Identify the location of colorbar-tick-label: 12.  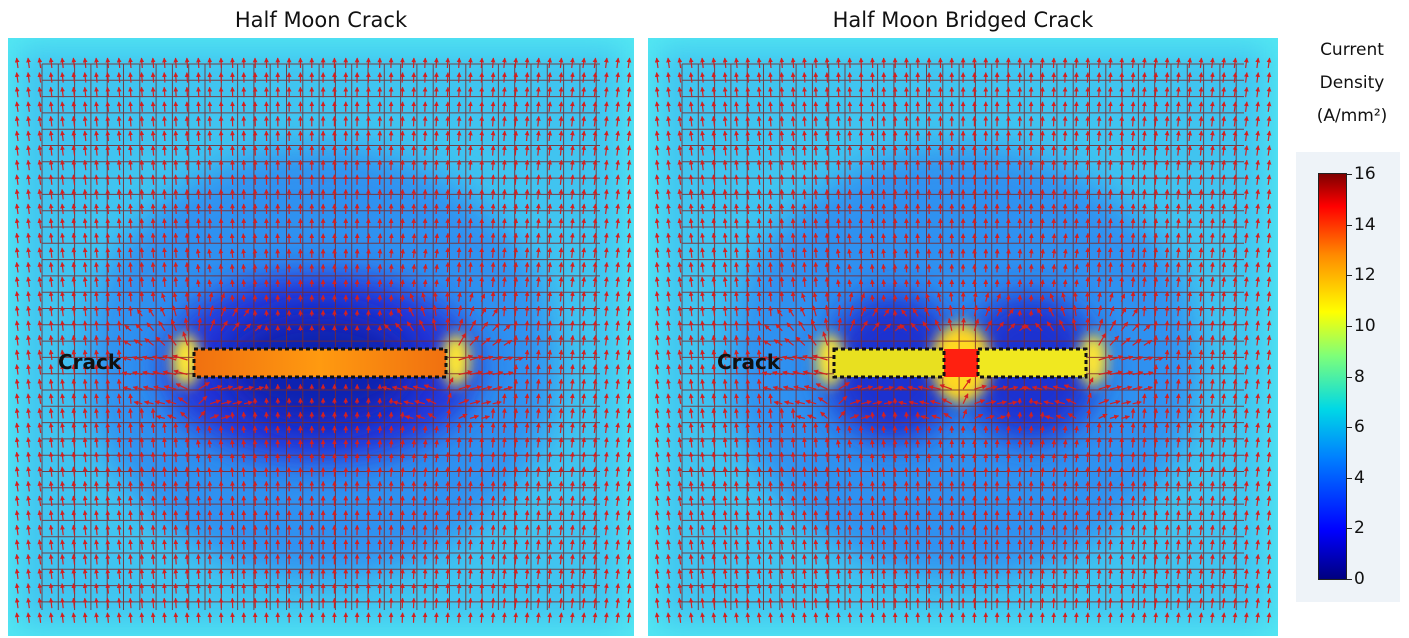
(1365, 275).